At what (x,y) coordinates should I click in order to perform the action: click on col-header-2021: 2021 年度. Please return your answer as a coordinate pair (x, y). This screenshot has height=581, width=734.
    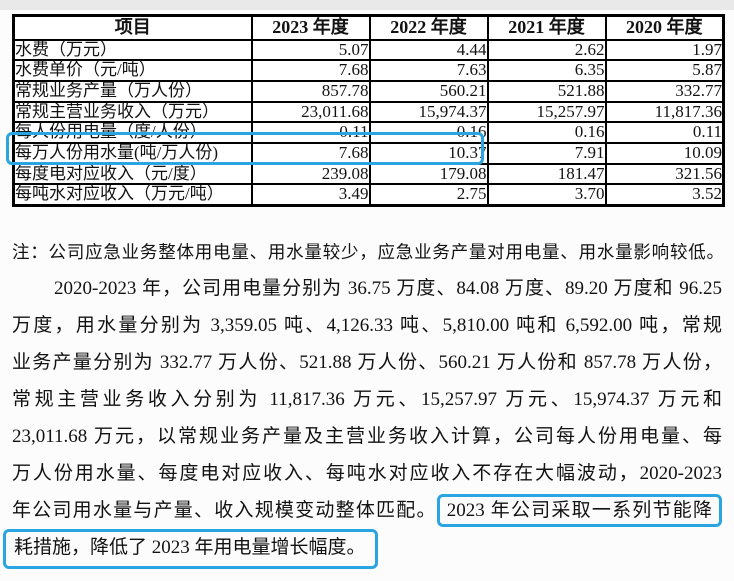
    Looking at the image, I should click on (546, 27).